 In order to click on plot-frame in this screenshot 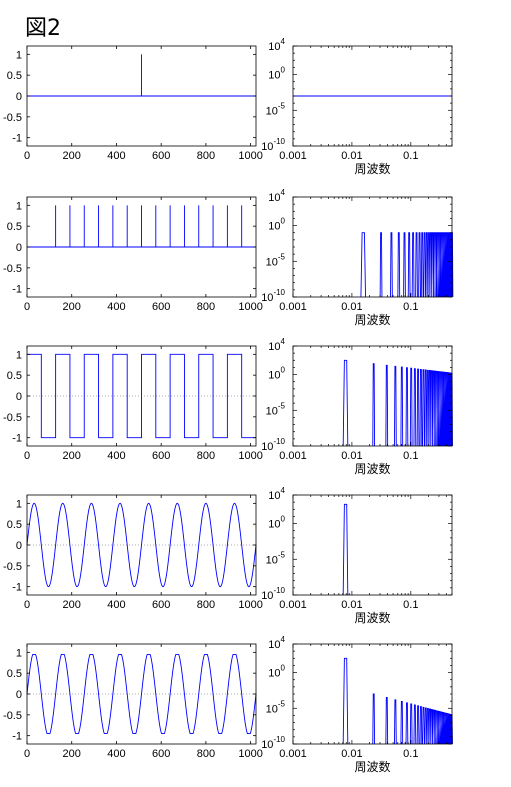, I will do `click(372, 545)`.